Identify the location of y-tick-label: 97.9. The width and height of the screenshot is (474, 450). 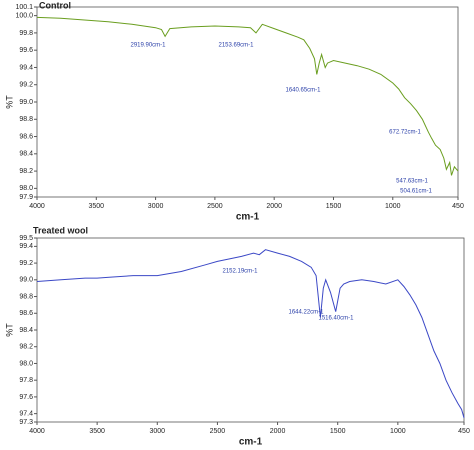
(26, 197).